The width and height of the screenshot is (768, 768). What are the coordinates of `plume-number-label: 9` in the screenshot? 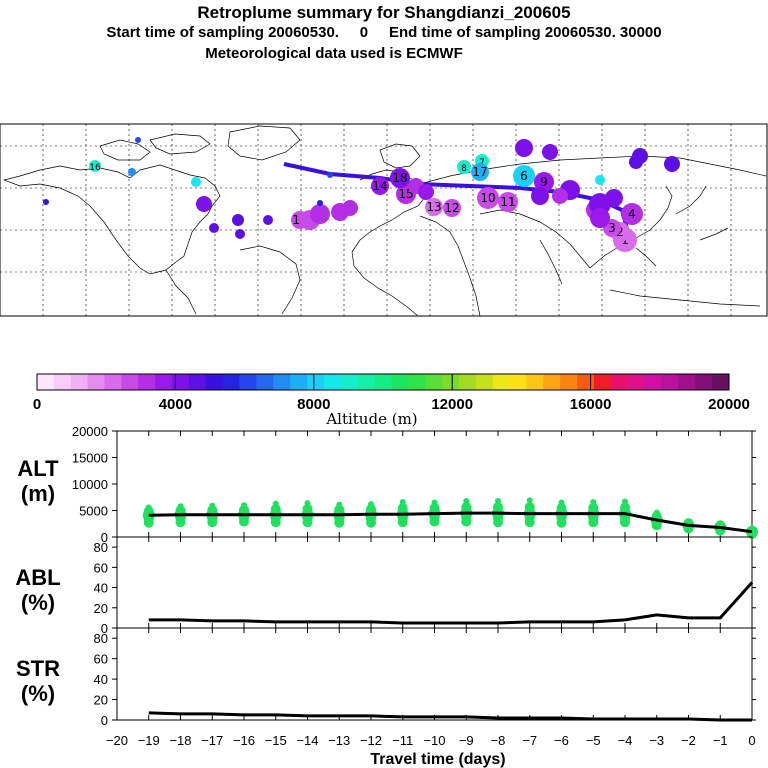 It's located at (544, 182).